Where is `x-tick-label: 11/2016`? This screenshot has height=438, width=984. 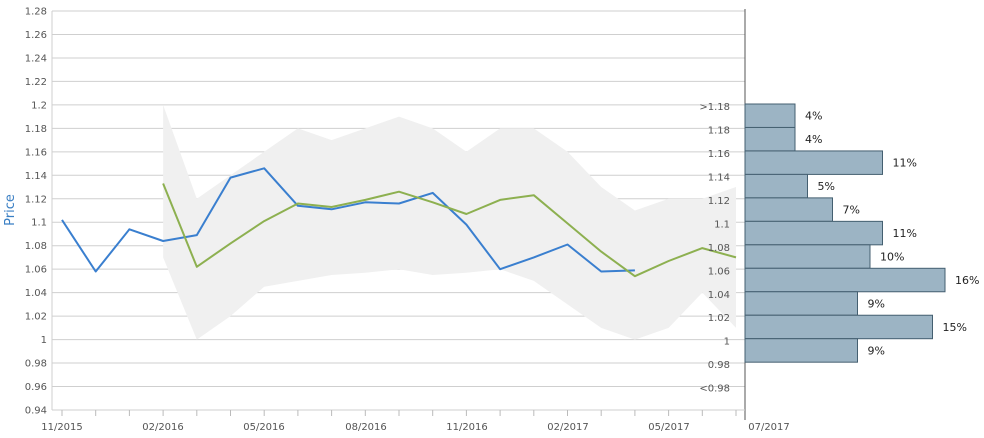
x-tick-label: 11/2016 is located at coordinates (467, 427).